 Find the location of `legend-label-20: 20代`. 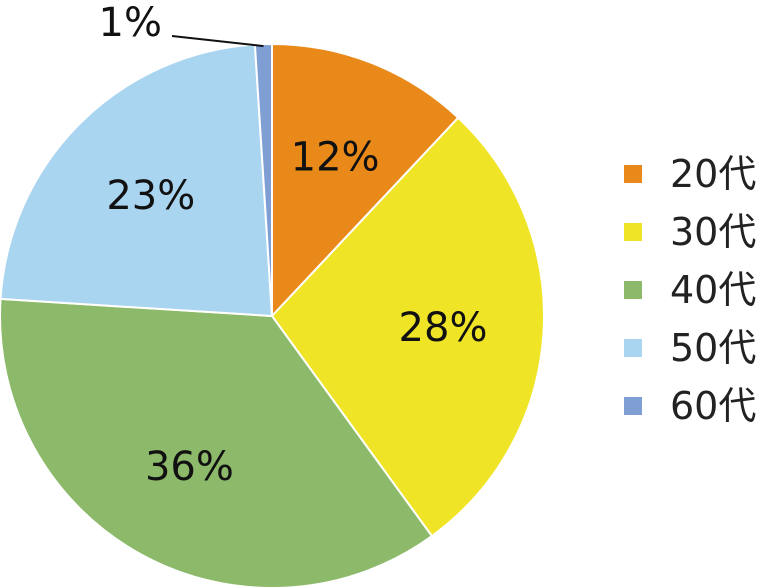

legend-label-20: 20代 is located at coordinates (713, 174).